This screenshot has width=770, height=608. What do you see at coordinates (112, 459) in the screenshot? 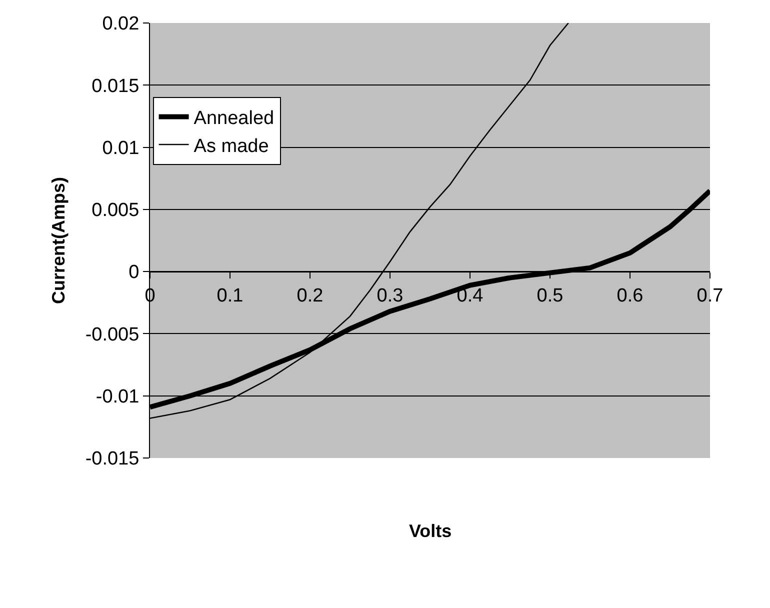
I see `y-tick-label: -0.015` at bounding box center [112, 459].